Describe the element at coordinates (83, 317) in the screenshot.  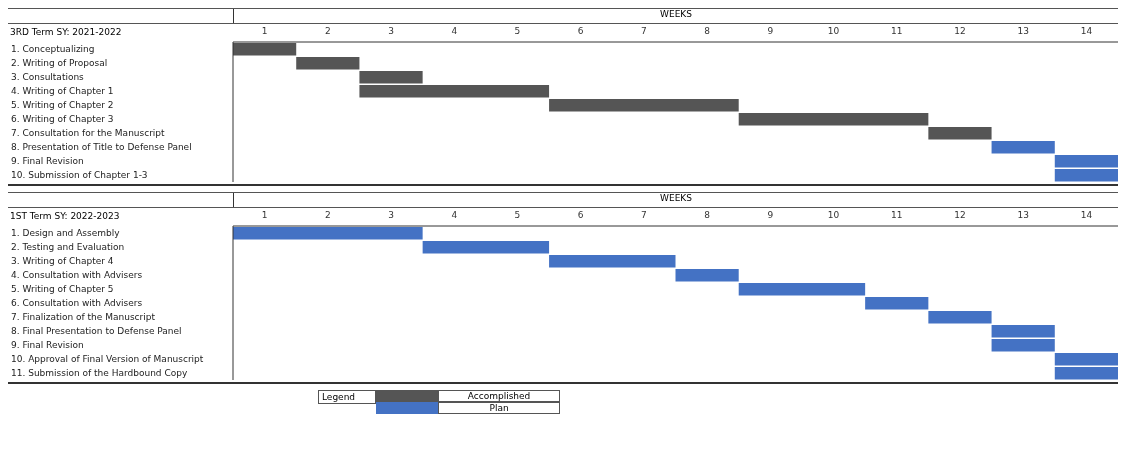
I see `y-tick-label: 7. Finalization of the Manuscript` at that location.